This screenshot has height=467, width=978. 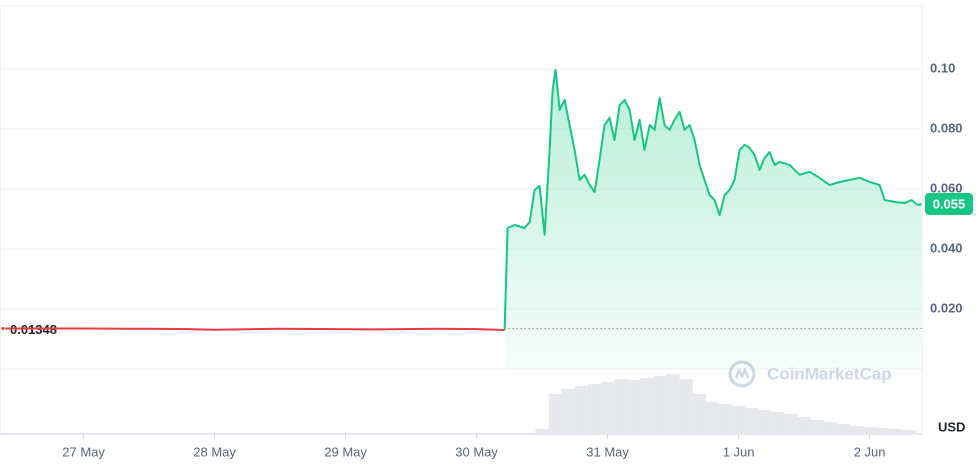 What do you see at coordinates (942, 67) in the screenshot?
I see `y-tick-label: 0.10` at bounding box center [942, 67].